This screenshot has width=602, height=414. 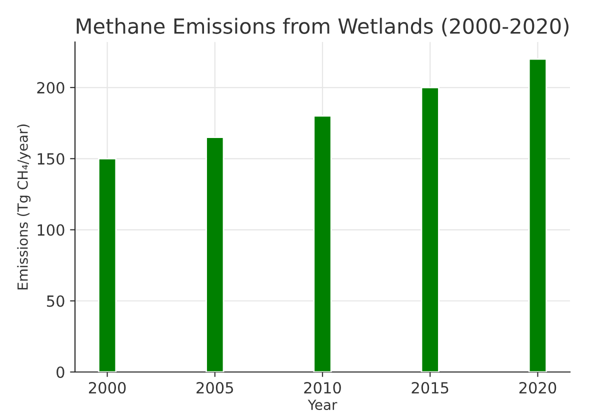 I want to click on y-axis-title: Emissions (Tg CH₄/year), so click(x=24, y=207).